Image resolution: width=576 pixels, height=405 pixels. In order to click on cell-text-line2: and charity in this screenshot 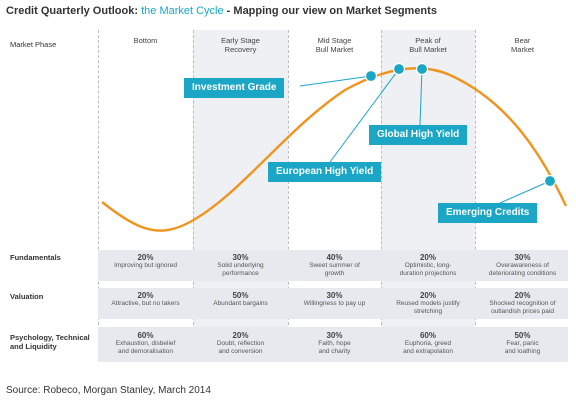, I will do `click(334, 351)`.